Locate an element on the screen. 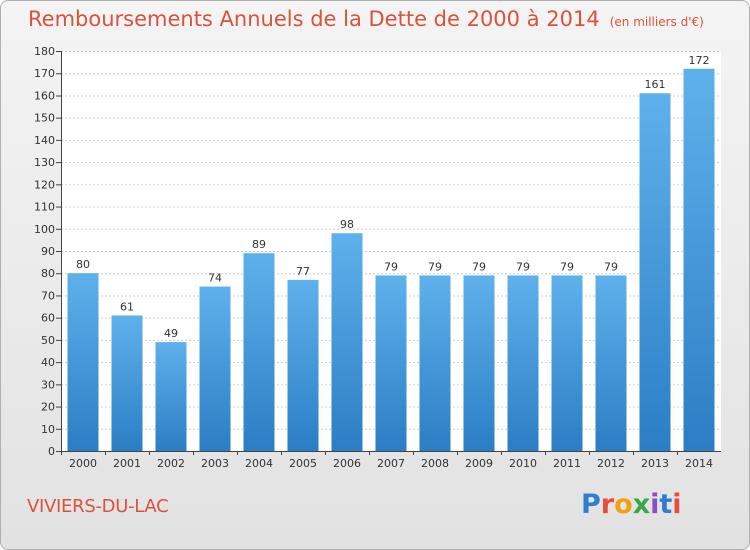 The width and height of the screenshot is (750, 550). commune-name: VIVIERS-DU-LAC is located at coordinates (98, 506).